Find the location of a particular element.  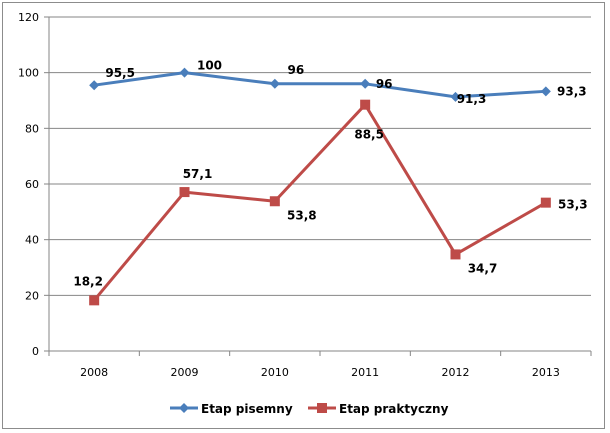

y-tick-label: 120 is located at coordinates (28, 17).